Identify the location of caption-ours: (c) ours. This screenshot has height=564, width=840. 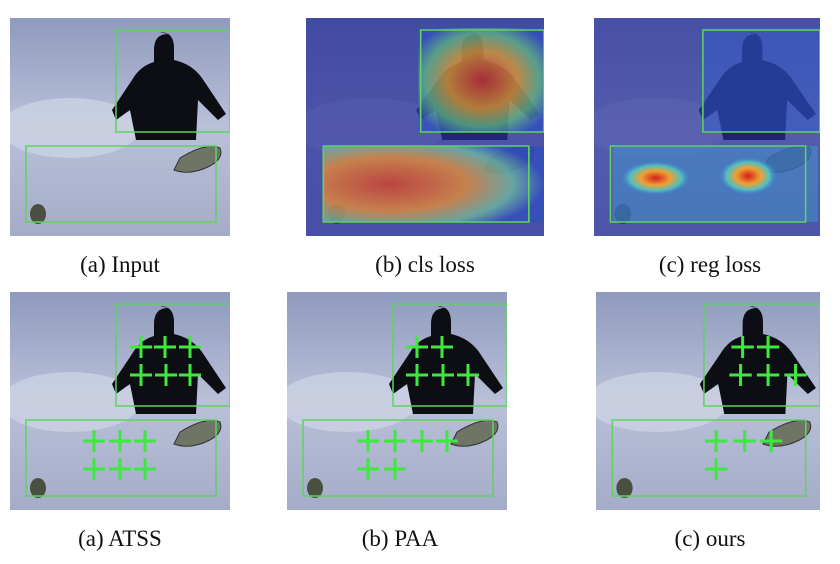
(710, 538).